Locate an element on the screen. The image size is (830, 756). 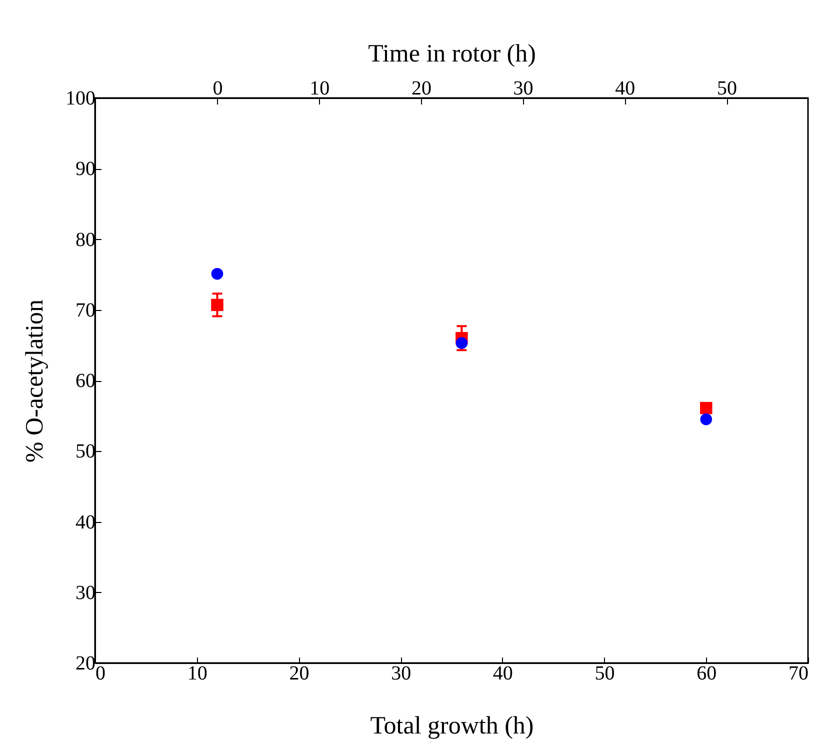
y-tick-label: 60 is located at coordinates (86, 381).